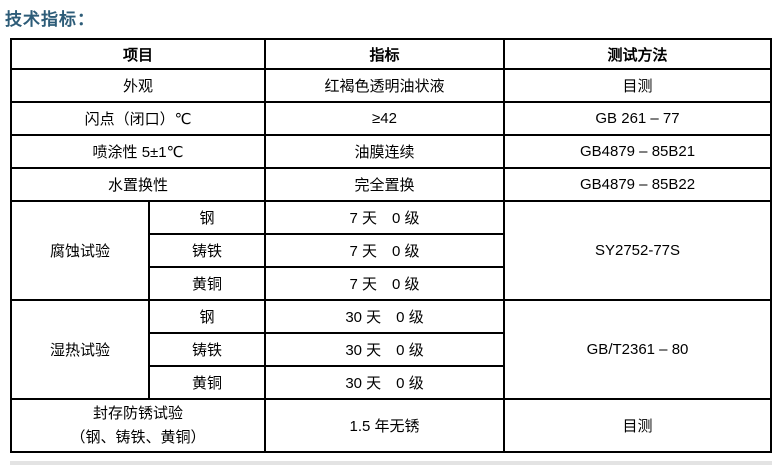  I want to click on table-row-damp-heat-brass: 黄铜 30 天 0 级, so click(391, 382).